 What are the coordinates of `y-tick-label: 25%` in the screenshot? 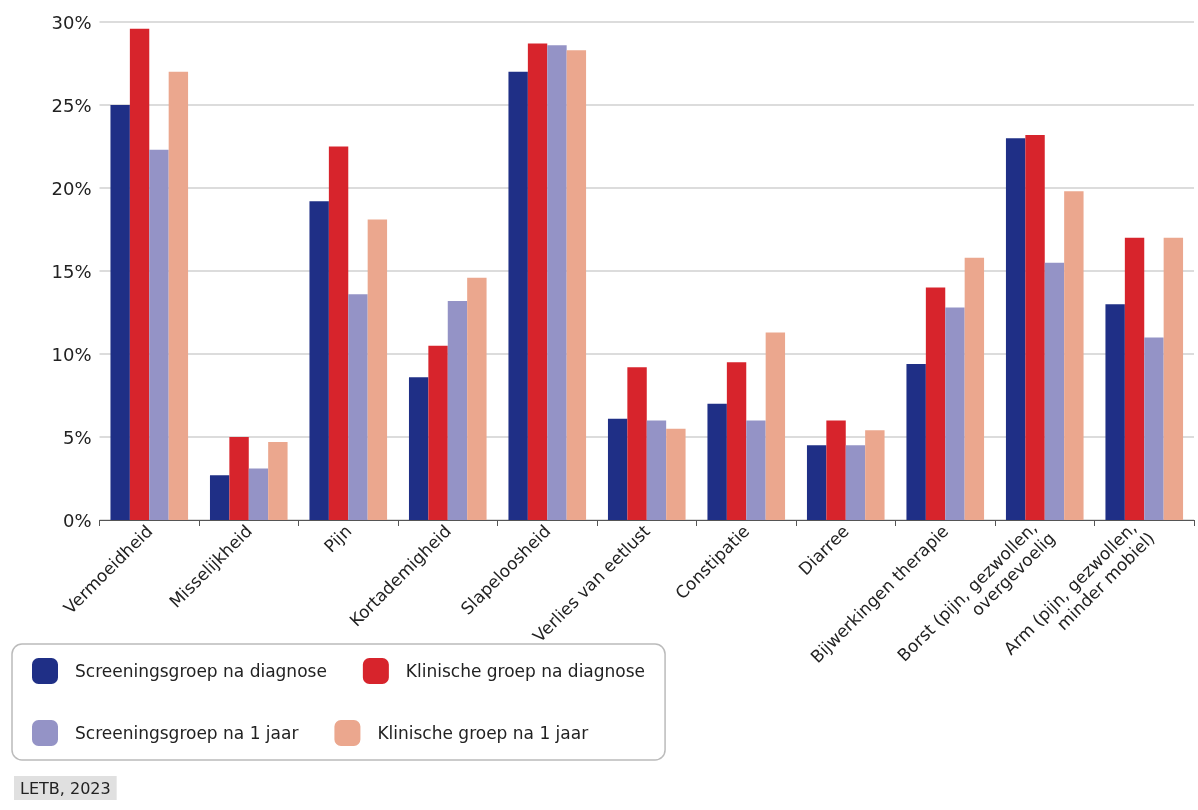 It's located at (71, 105).